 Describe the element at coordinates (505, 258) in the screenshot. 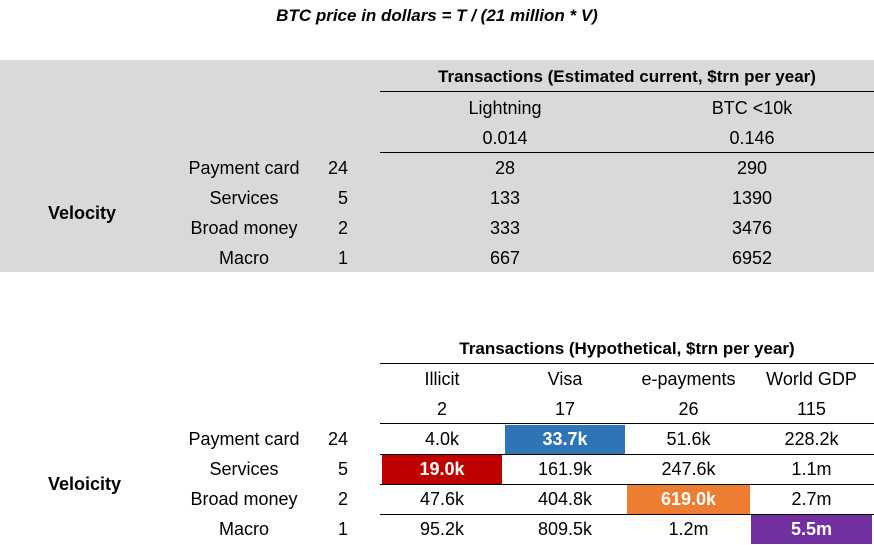

I see `table1-cell: 667` at that location.